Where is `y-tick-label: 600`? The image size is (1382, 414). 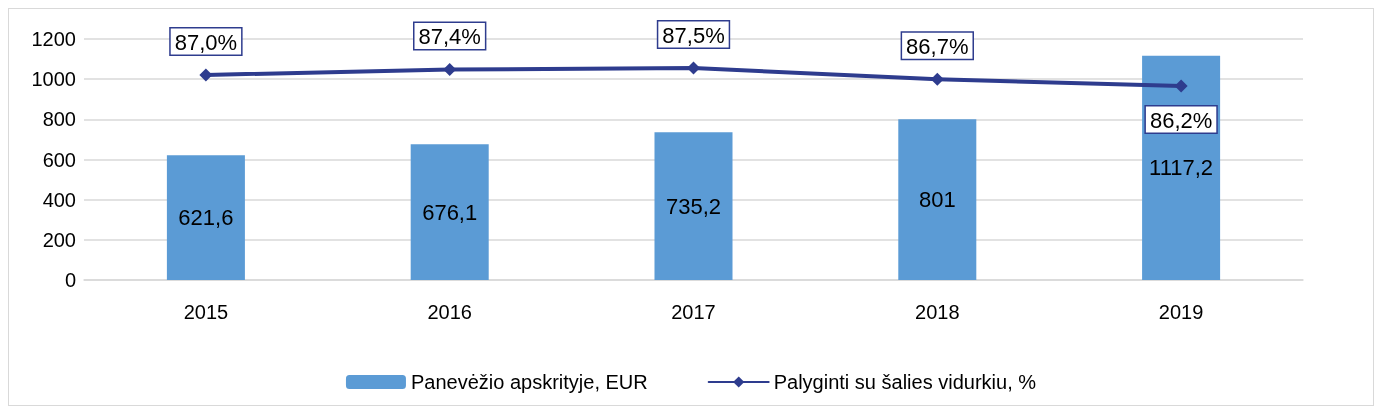
y-tick-label: 600 is located at coordinates (59, 159).